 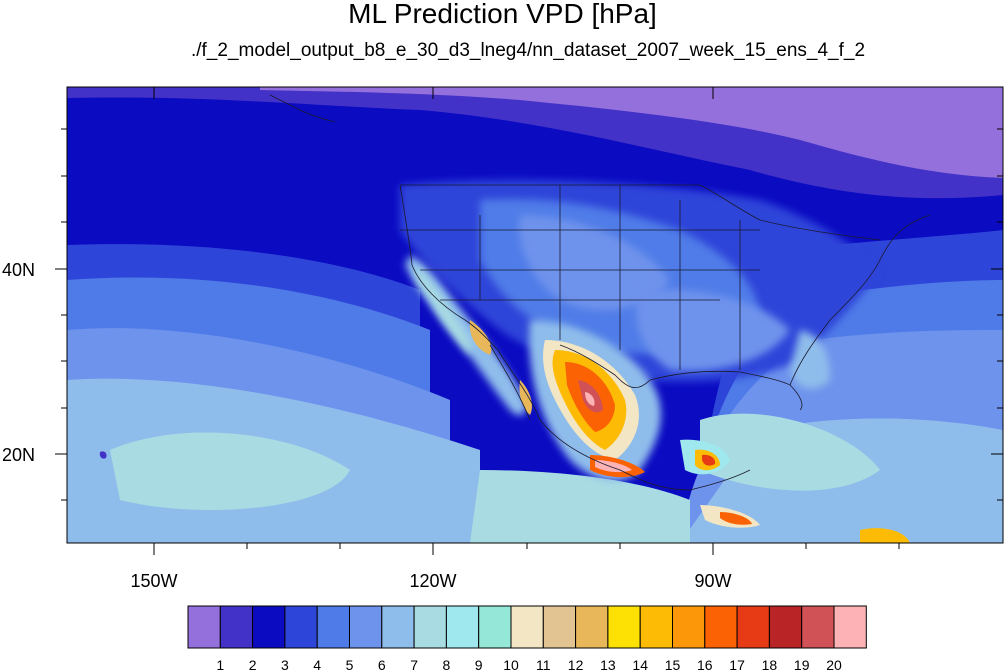 I want to click on map-title: ML Prediction VPD [hPa], so click(x=502, y=14).